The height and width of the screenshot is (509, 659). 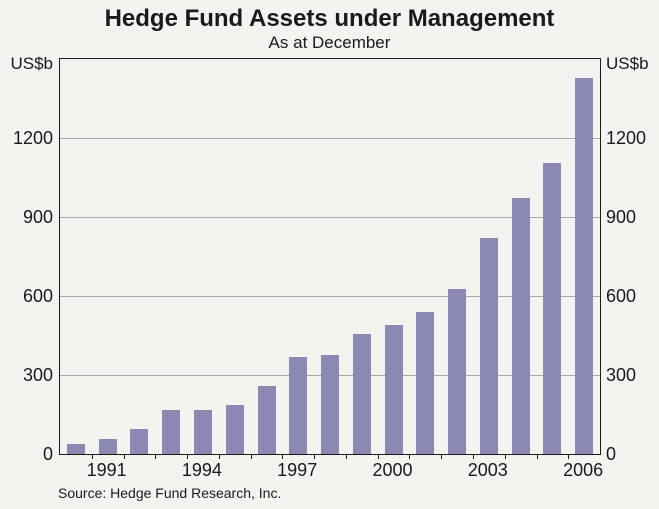 What do you see at coordinates (202, 432) in the screenshot?
I see `bar-1994` at bounding box center [202, 432].